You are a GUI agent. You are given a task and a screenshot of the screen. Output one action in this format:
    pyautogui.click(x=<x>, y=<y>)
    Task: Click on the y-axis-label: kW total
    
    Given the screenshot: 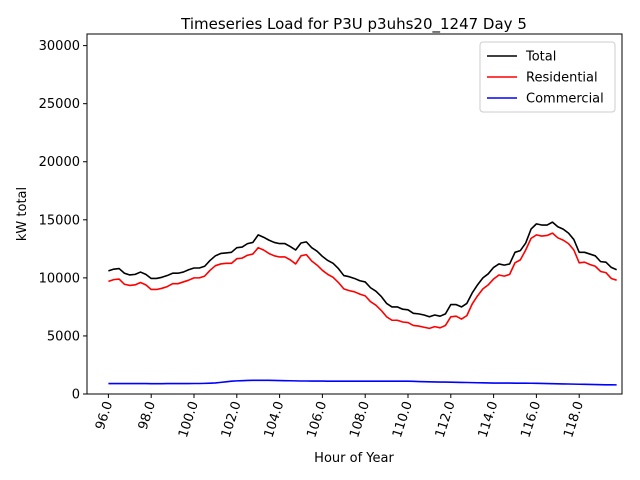 What is the action you would take?
    pyautogui.click(x=22, y=214)
    